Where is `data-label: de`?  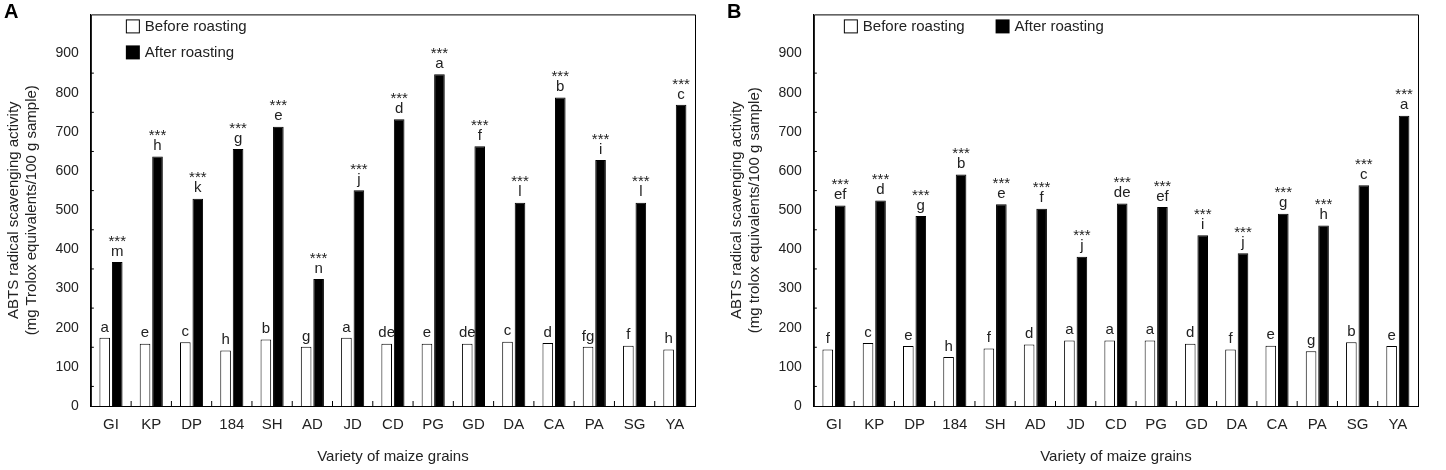 data-label: de is located at coordinates (387, 332).